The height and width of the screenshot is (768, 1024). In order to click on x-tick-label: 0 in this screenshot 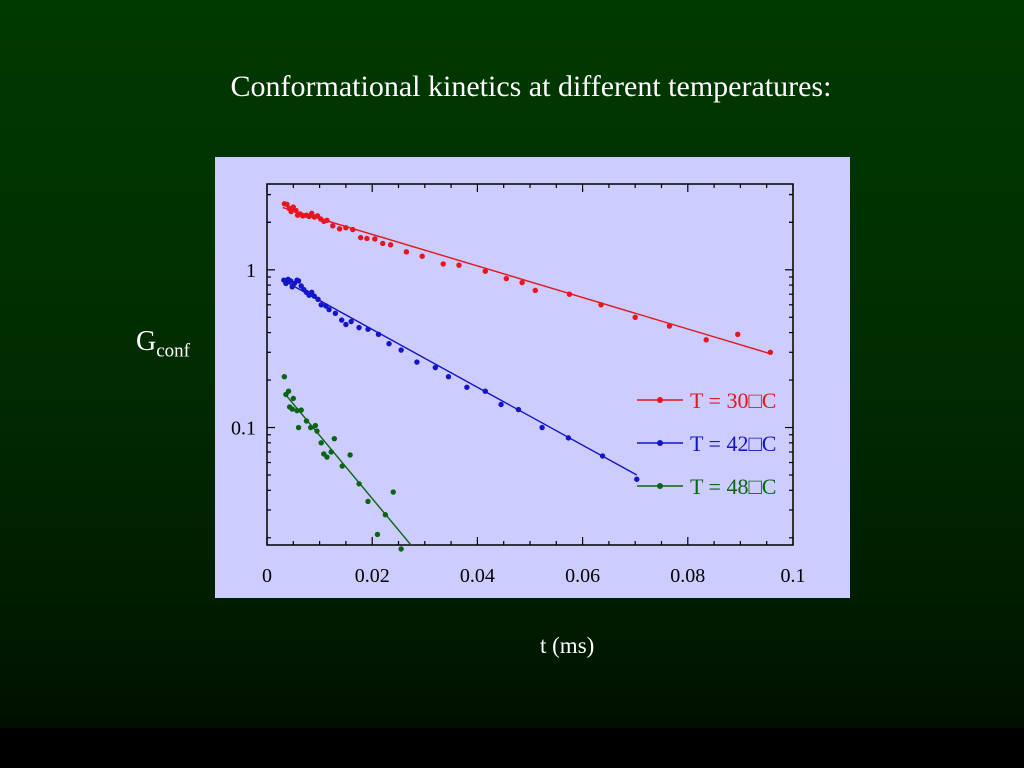, I will do `click(267, 576)`.